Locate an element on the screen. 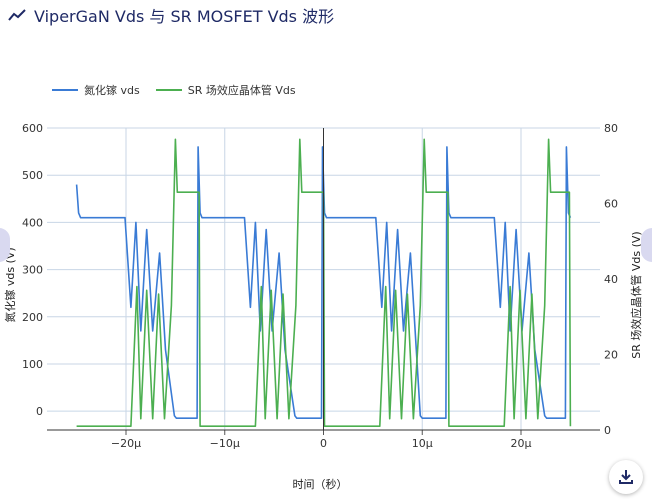  download-button is located at coordinates (626, 477).